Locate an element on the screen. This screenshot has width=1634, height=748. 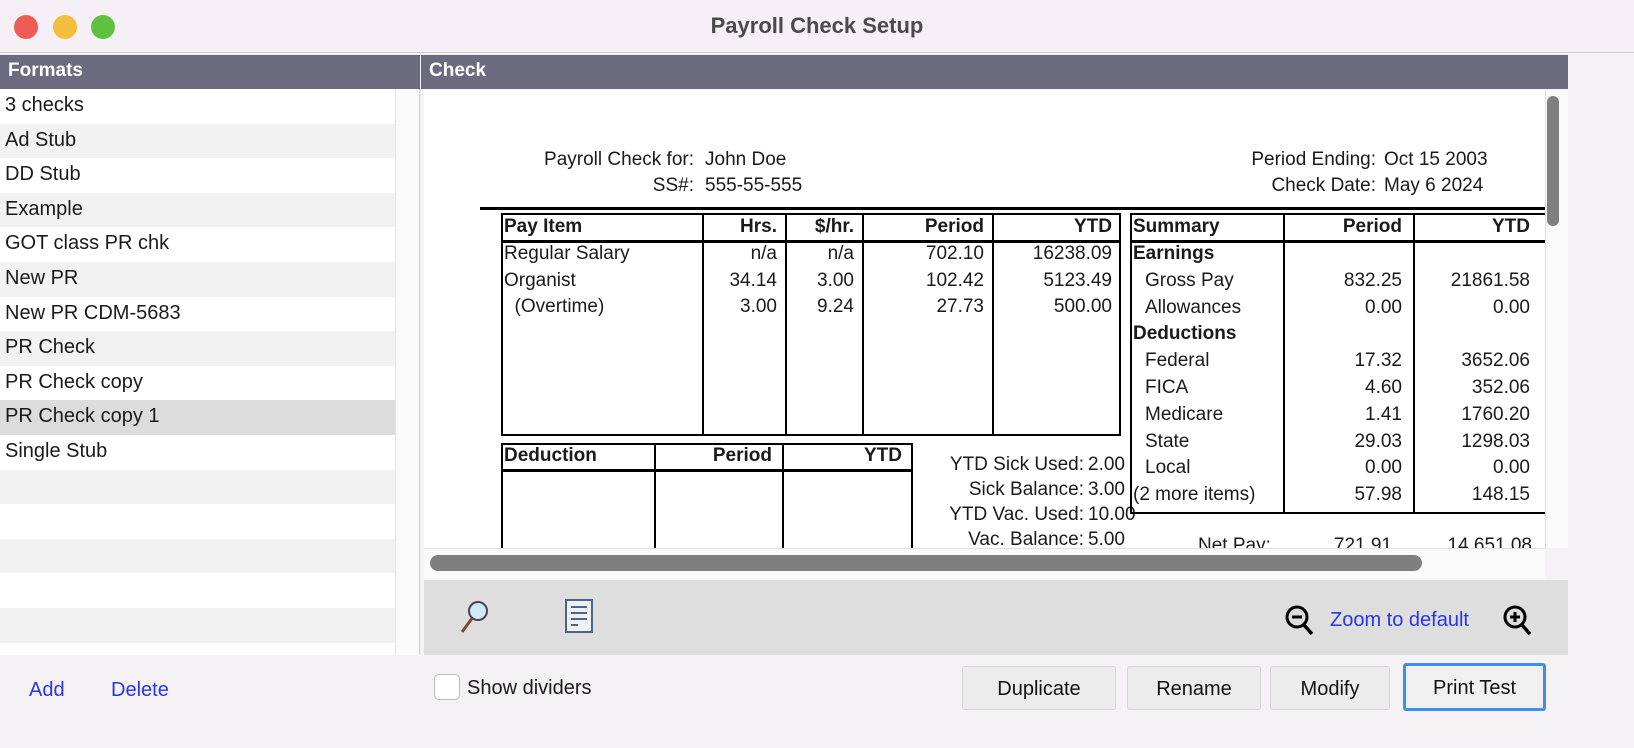
show-dividers-checkbox is located at coordinates (447, 687).